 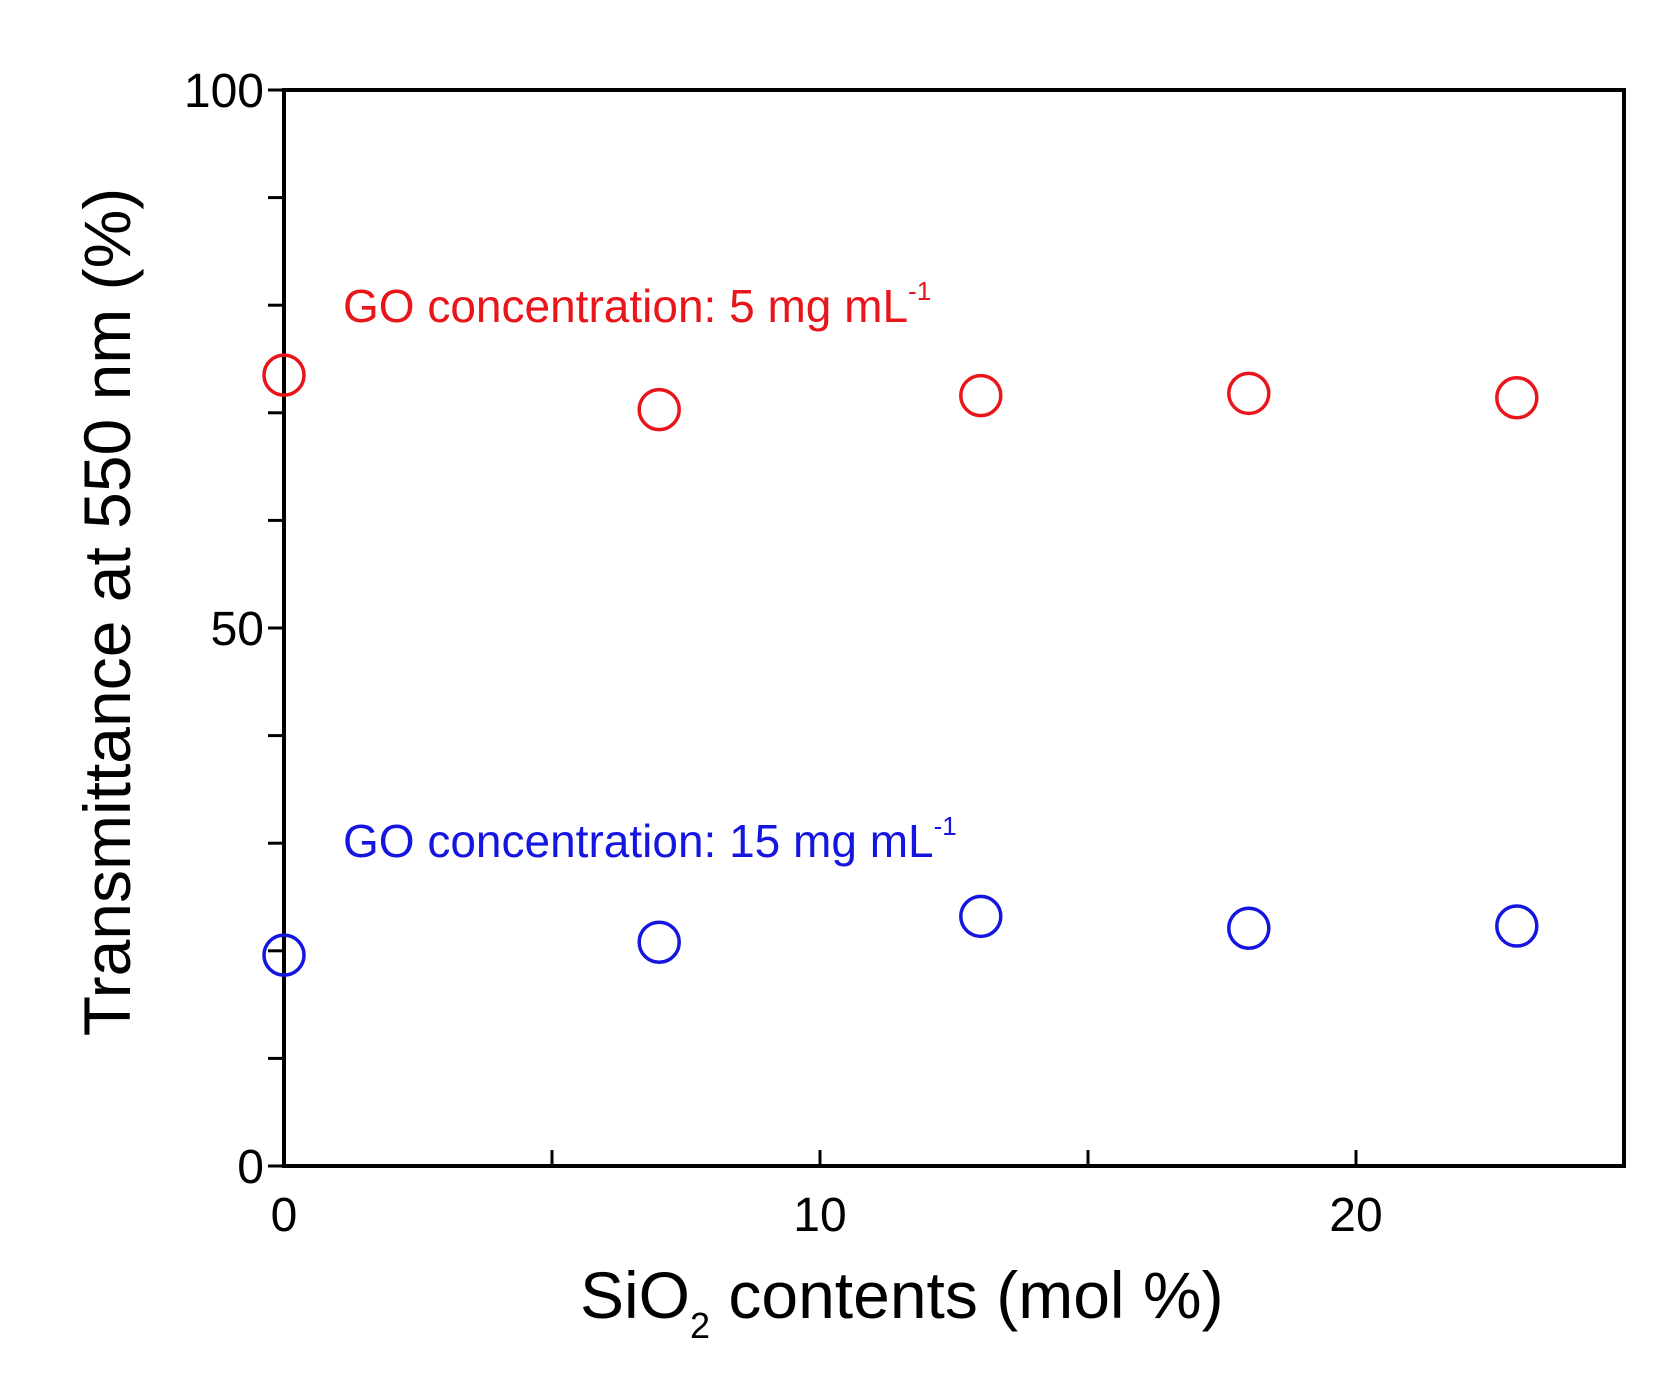 I want to click on y-tick-label: 100, so click(x=224, y=91).